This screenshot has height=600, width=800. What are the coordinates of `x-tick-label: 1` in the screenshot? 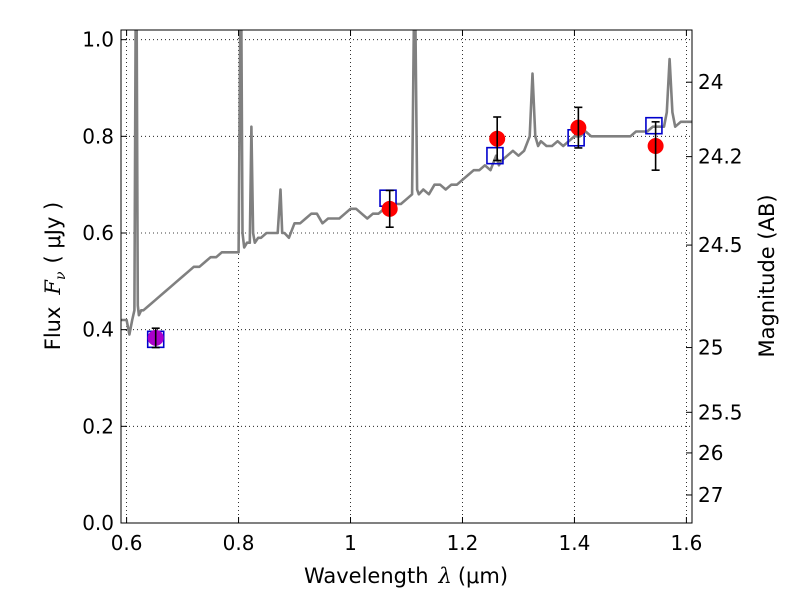 It's located at (350, 543).